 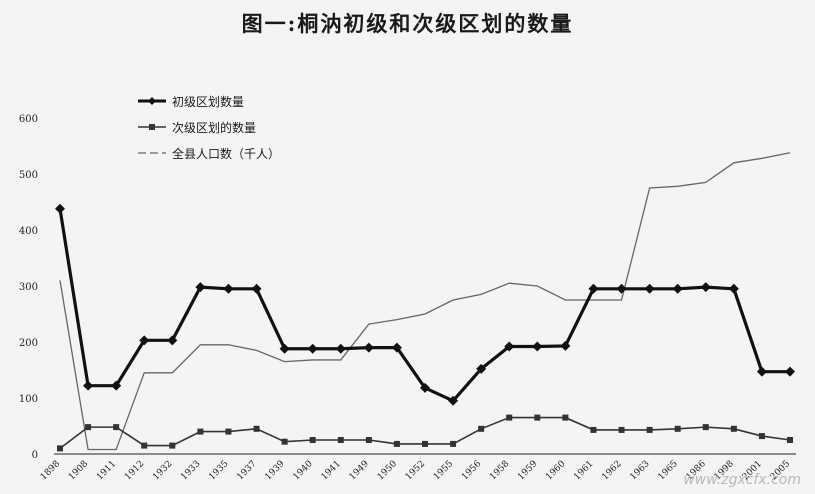 I want to click on y-tick-label: 400, so click(x=28, y=231).